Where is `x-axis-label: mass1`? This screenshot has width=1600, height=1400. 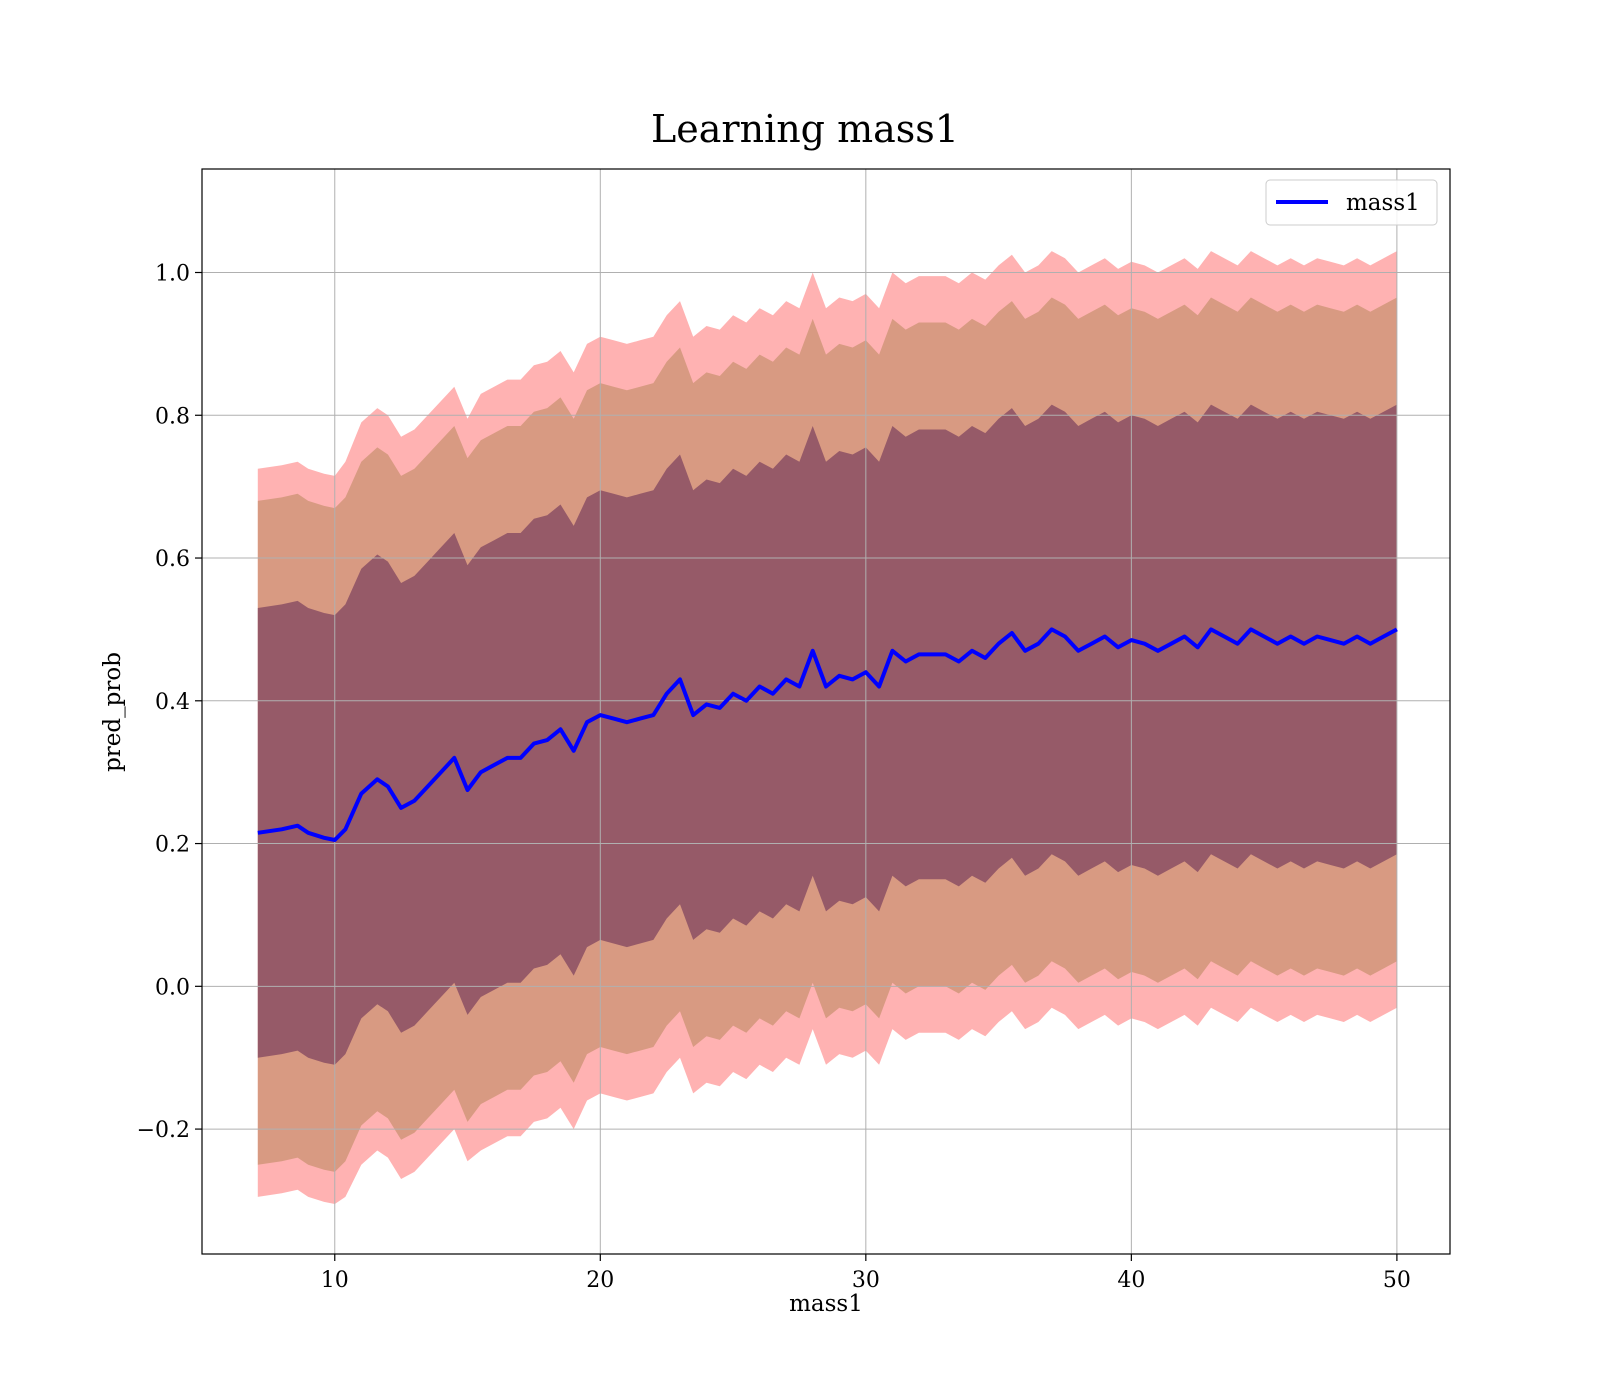 x-axis-label: mass1 is located at coordinates (826, 1304).